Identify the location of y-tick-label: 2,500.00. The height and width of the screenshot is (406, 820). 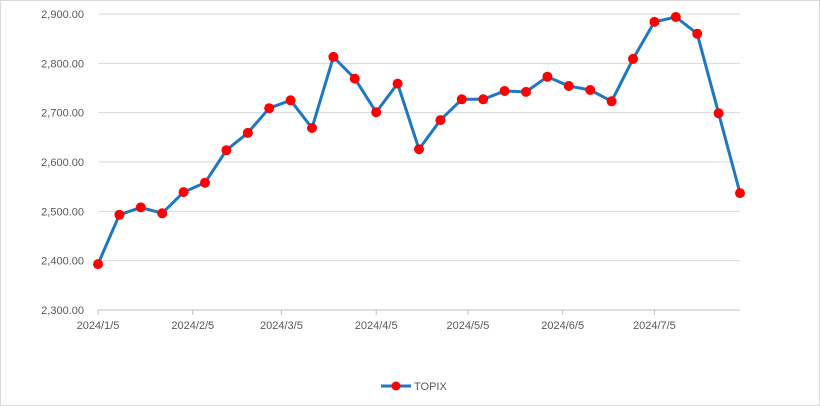
(62, 212).